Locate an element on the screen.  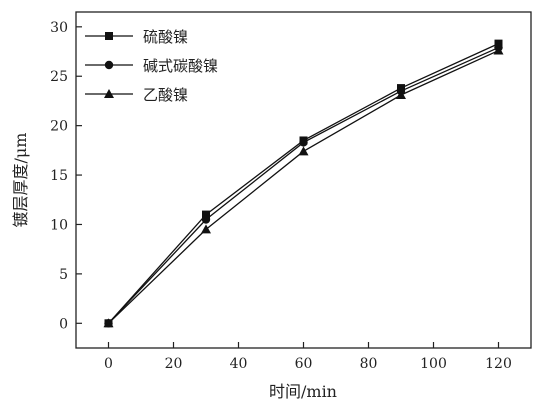
x-tick-label: 80 is located at coordinates (369, 364).